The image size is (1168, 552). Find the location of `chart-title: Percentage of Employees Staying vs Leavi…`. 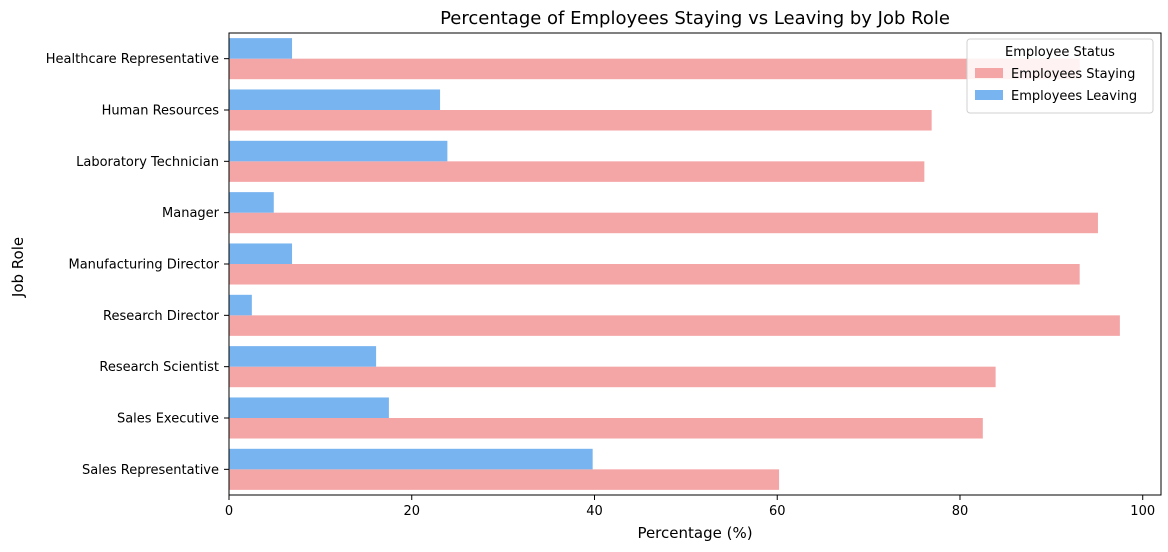

chart-title: Percentage of Employees Staying vs Leavi… is located at coordinates (695, 18).